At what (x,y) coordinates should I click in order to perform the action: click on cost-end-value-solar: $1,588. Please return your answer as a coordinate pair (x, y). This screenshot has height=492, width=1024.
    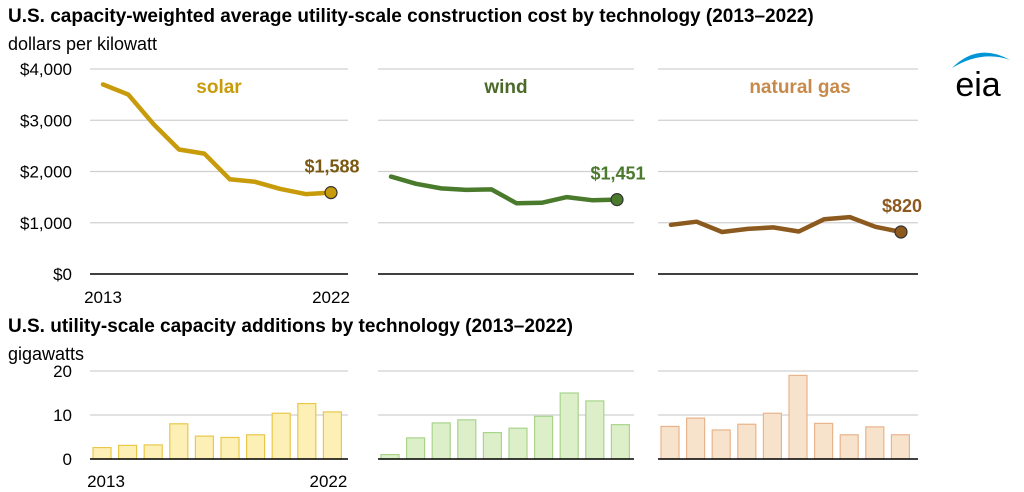
    Looking at the image, I should click on (331, 167).